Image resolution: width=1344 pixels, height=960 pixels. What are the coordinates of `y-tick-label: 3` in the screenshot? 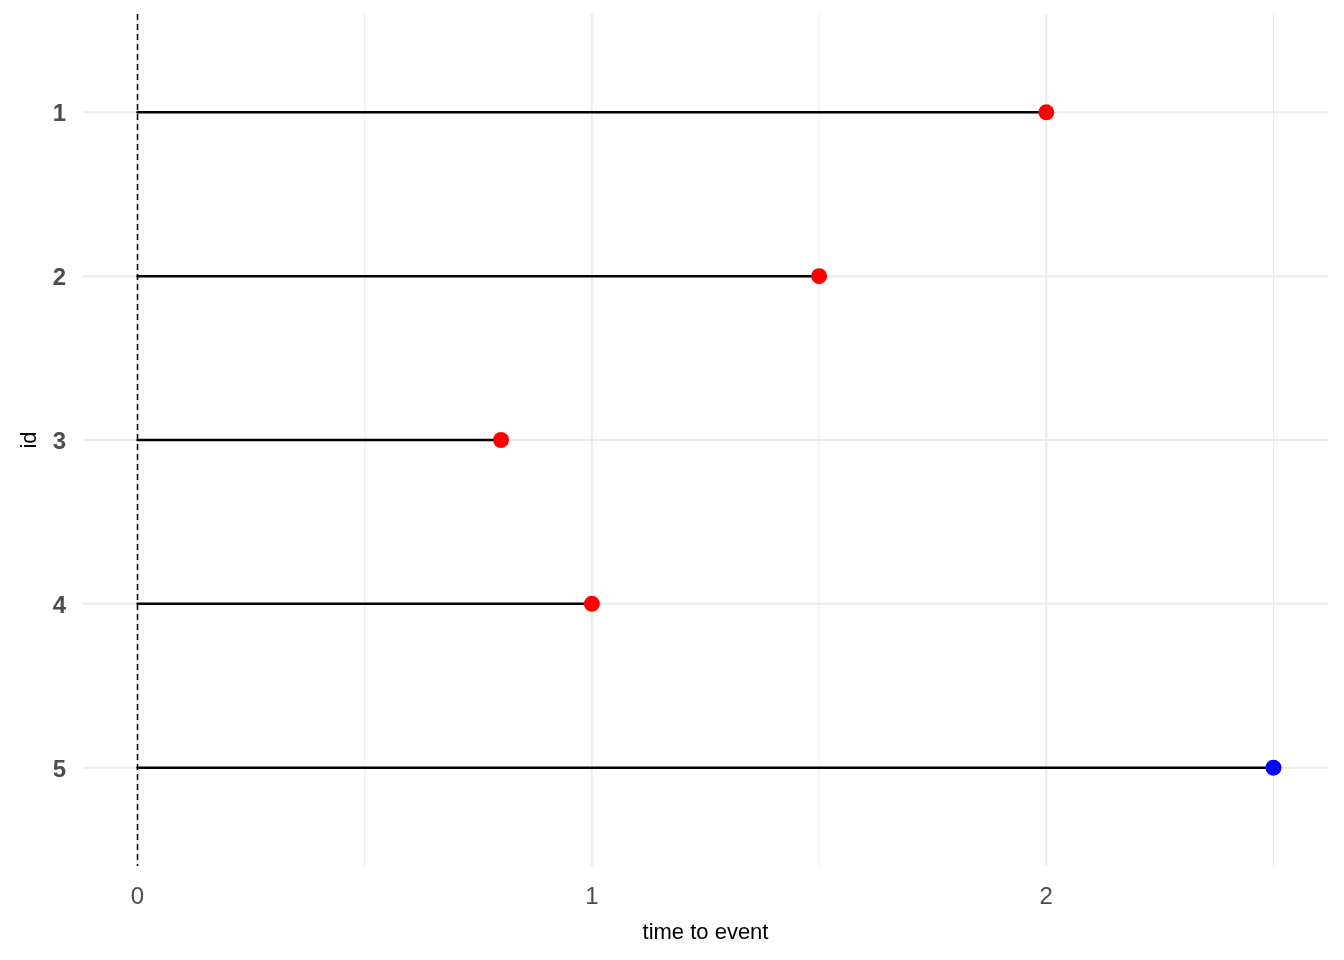 It's located at (59, 440).